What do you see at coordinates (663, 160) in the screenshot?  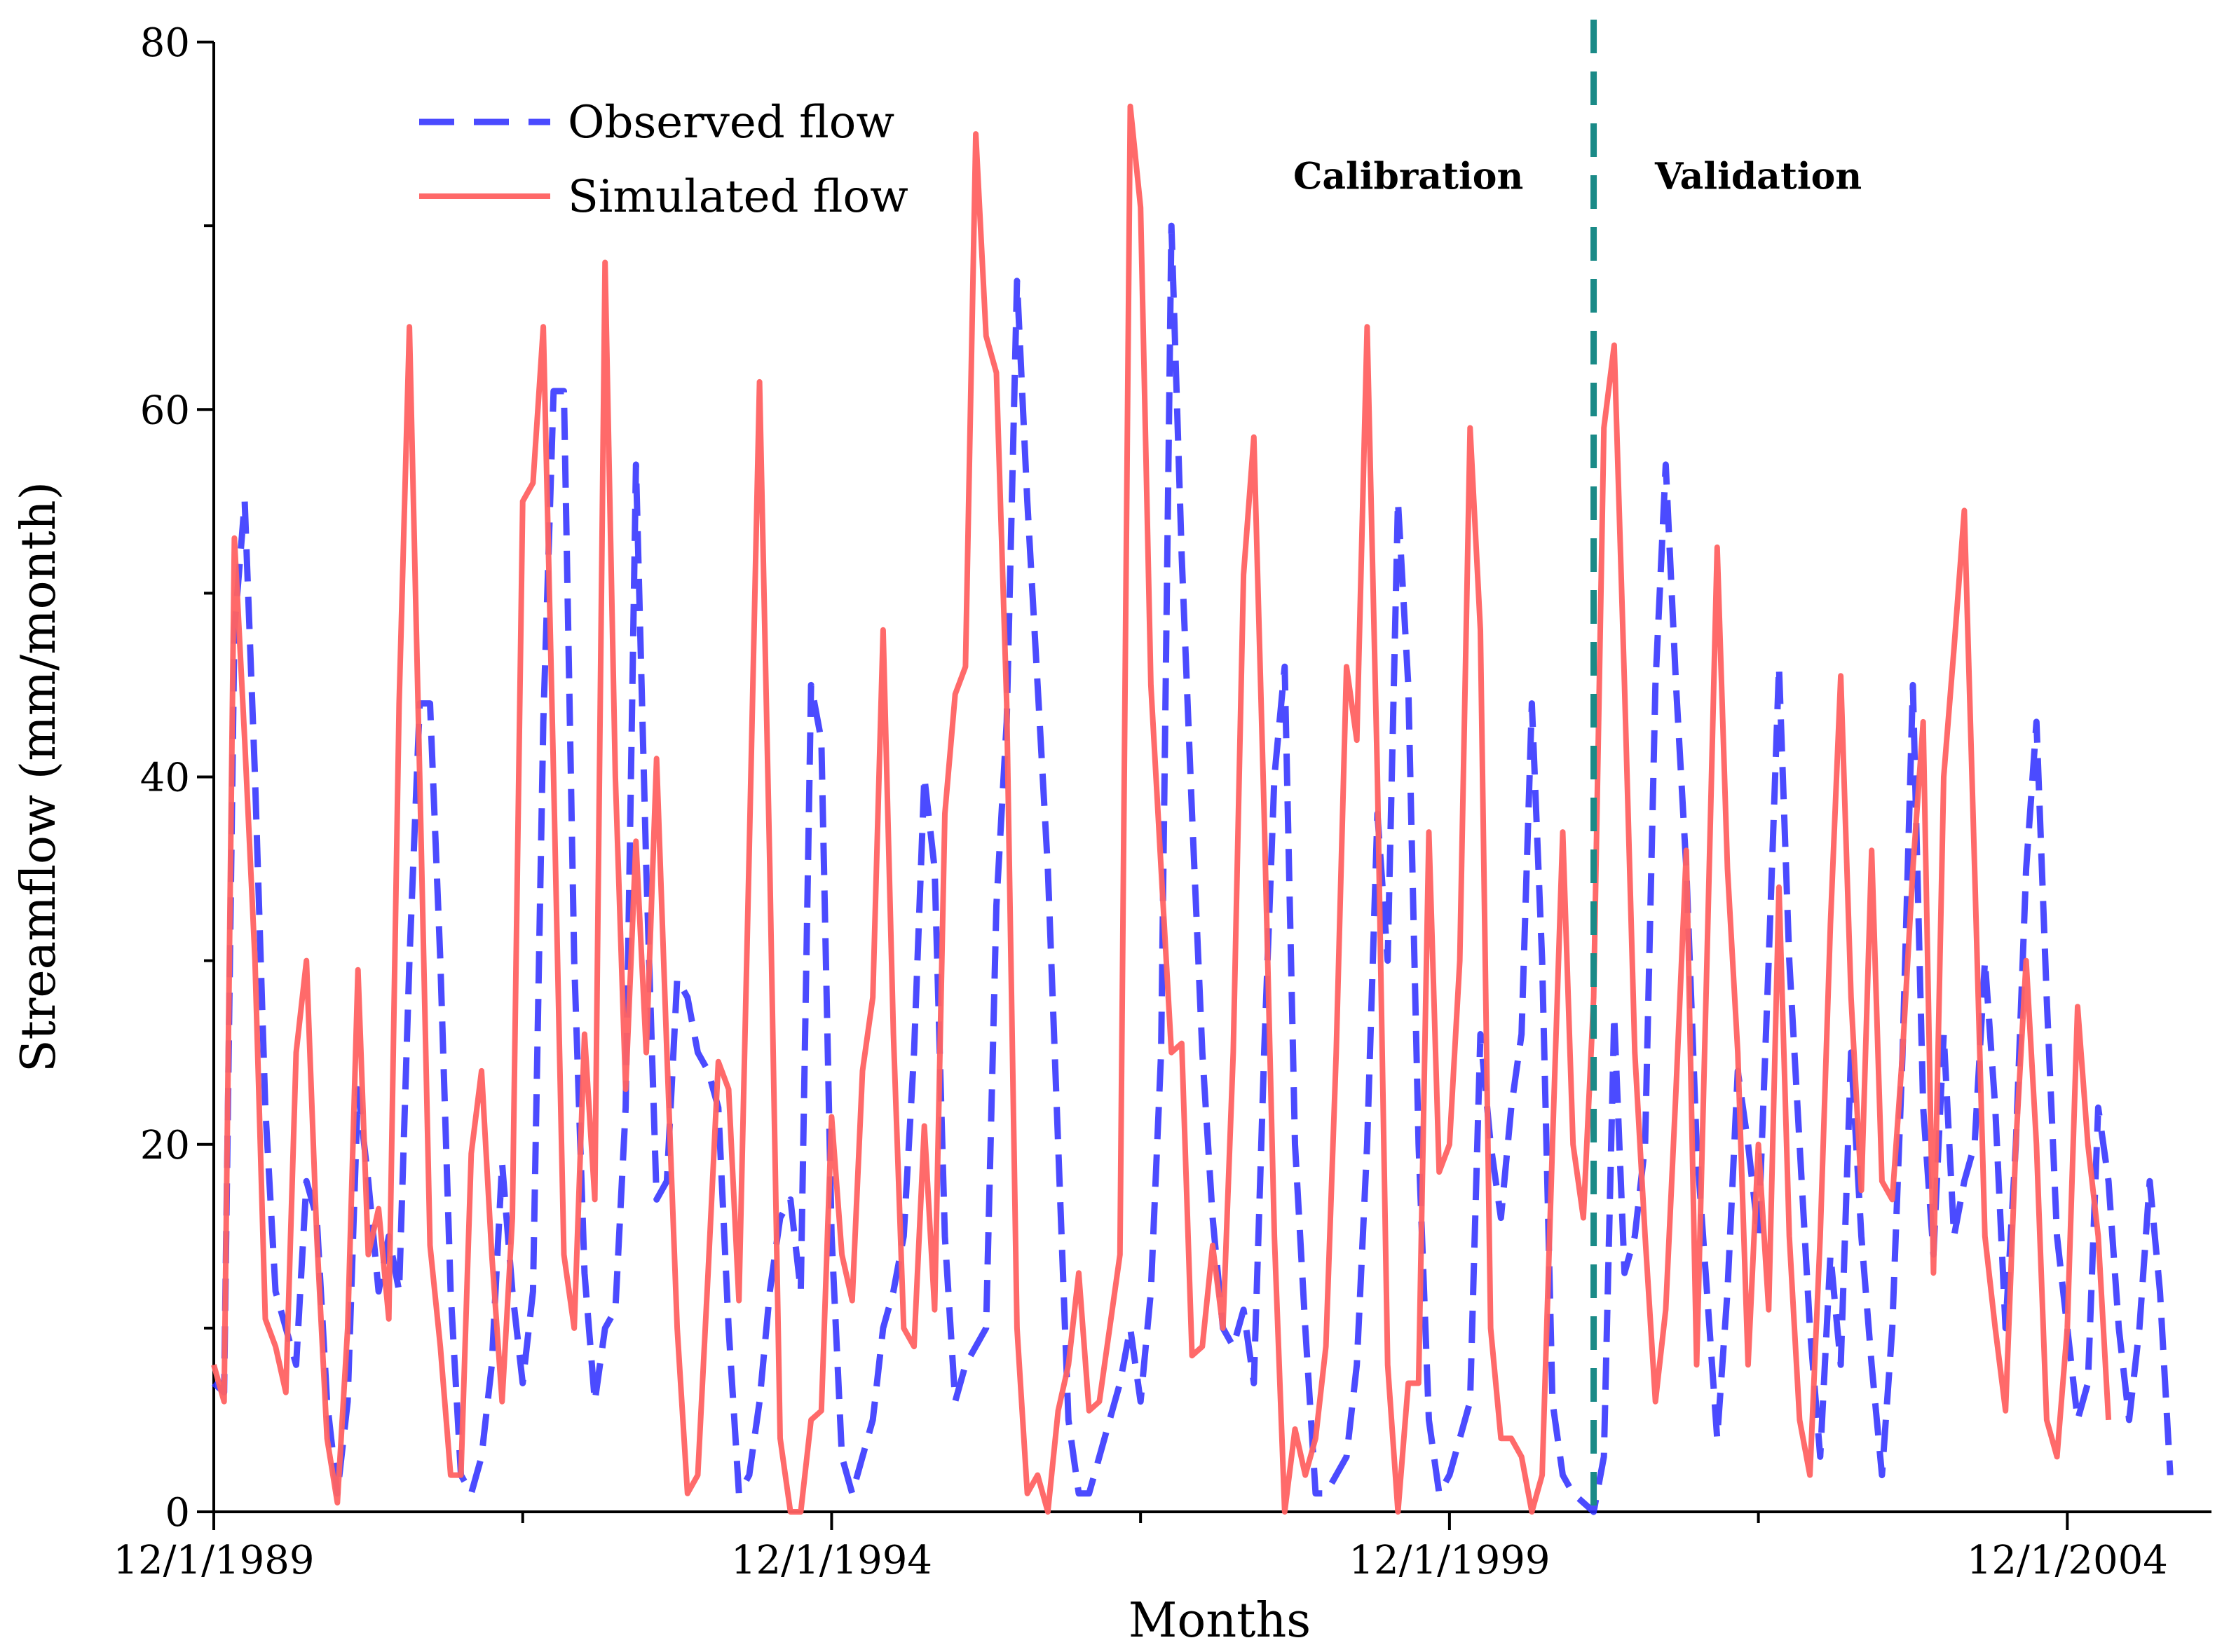 I see `legend: Observed flow Simulated flow` at bounding box center [663, 160].